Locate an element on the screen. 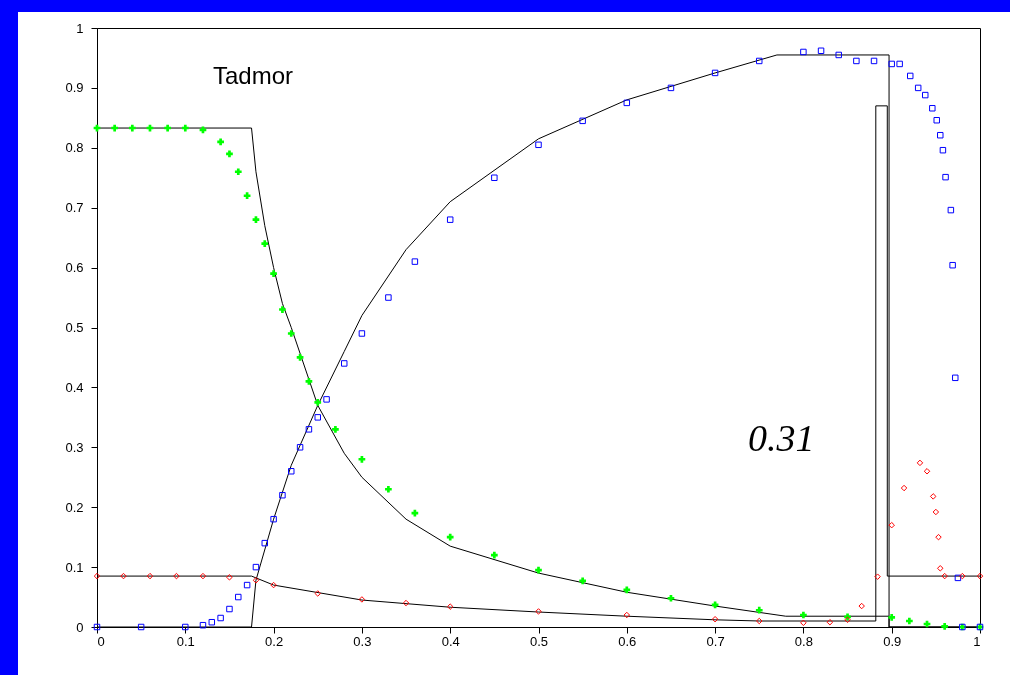 This screenshot has width=1010, height=675. annotation: 0.31 is located at coordinates (781, 438).